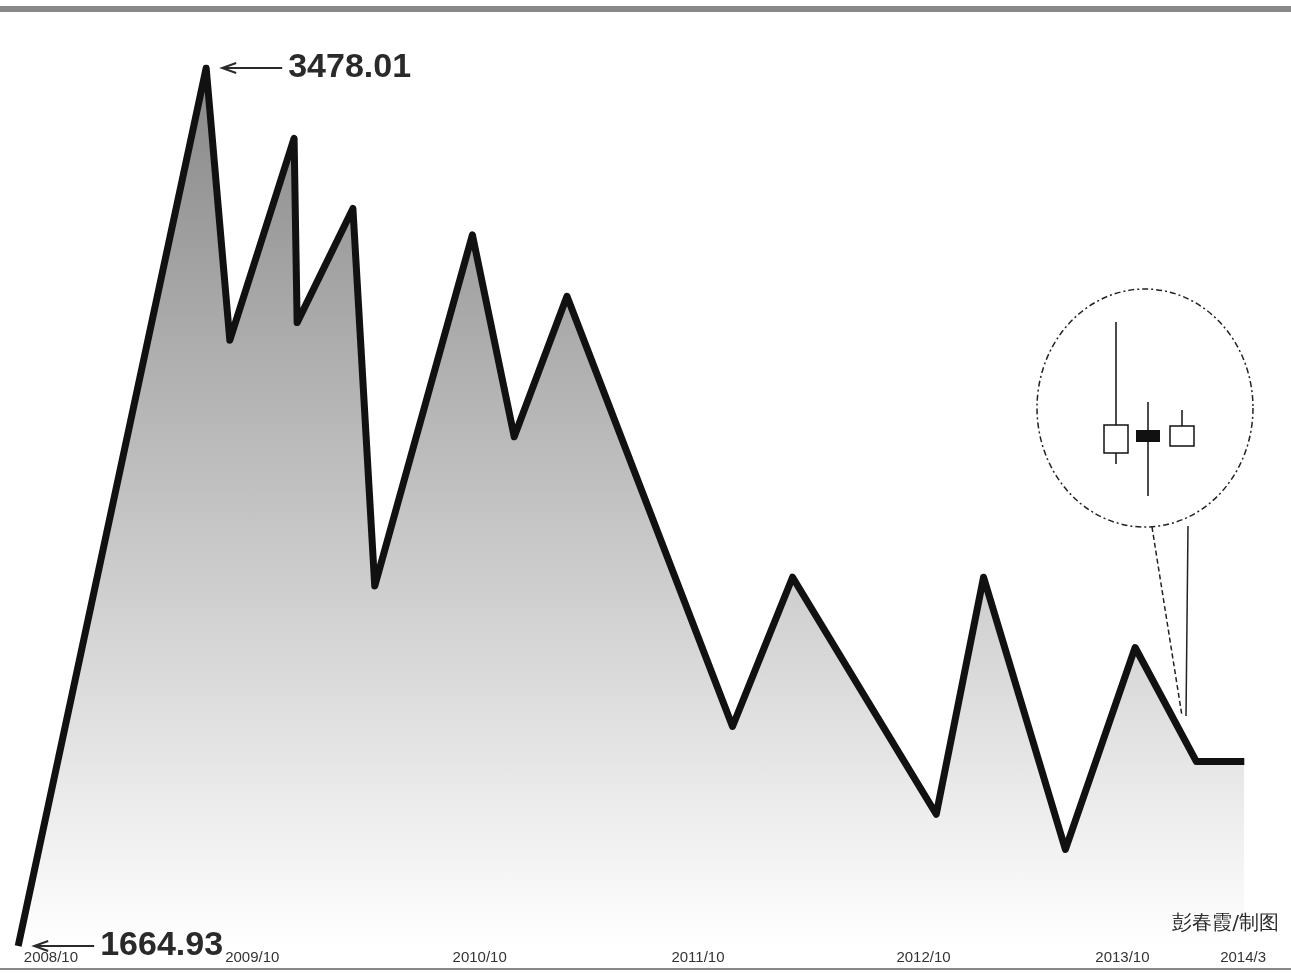 The image size is (1291, 974). I want to click on annotation: 3478.01, so click(350, 65).